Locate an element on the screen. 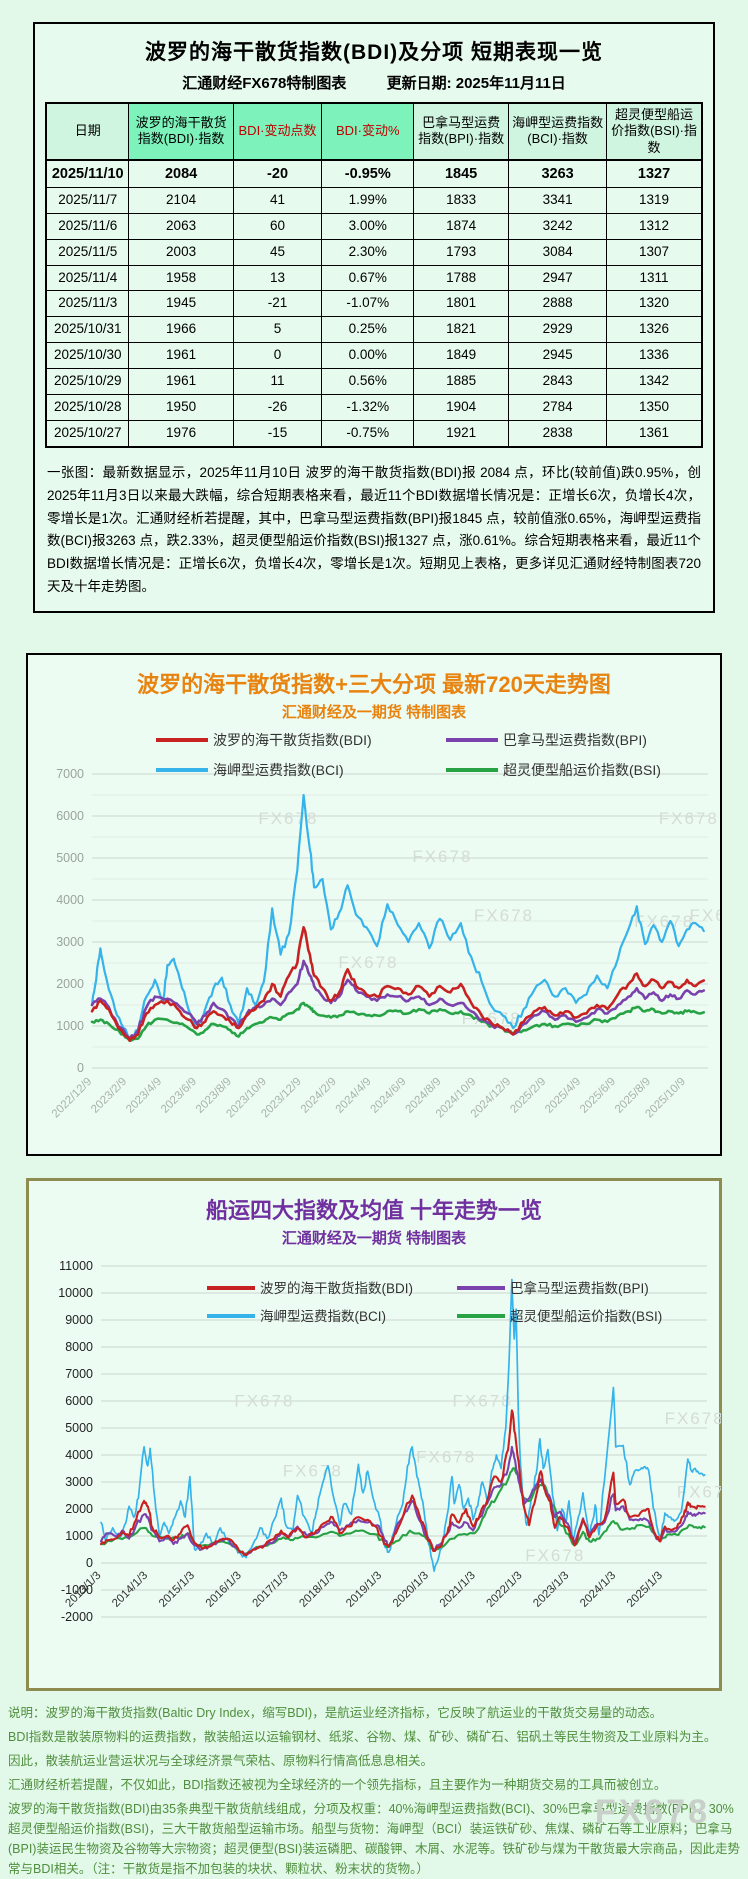  svg-text: -2000 is located at coordinates (77, 1617).